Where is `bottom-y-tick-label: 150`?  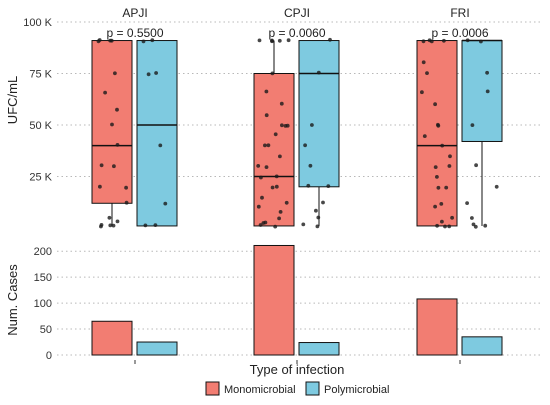
bottom-y-tick-label: 150 is located at coordinates (43, 278).